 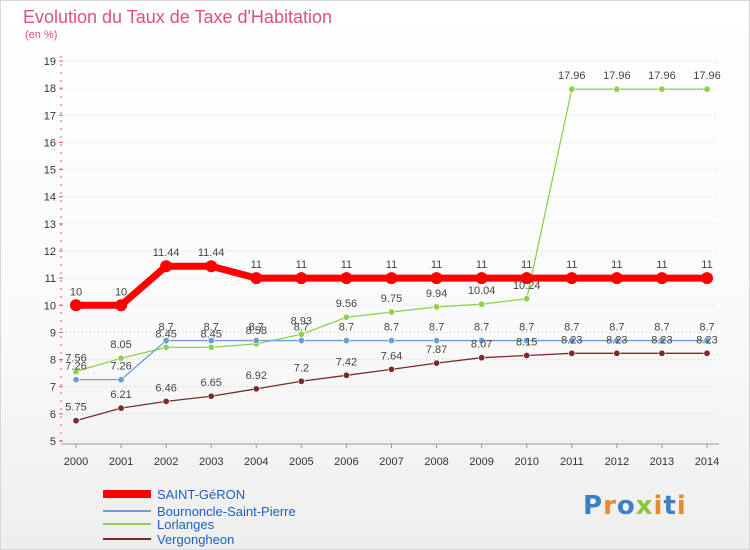 What do you see at coordinates (120, 395) in the screenshot?
I see `data-label: 6.21` at bounding box center [120, 395].